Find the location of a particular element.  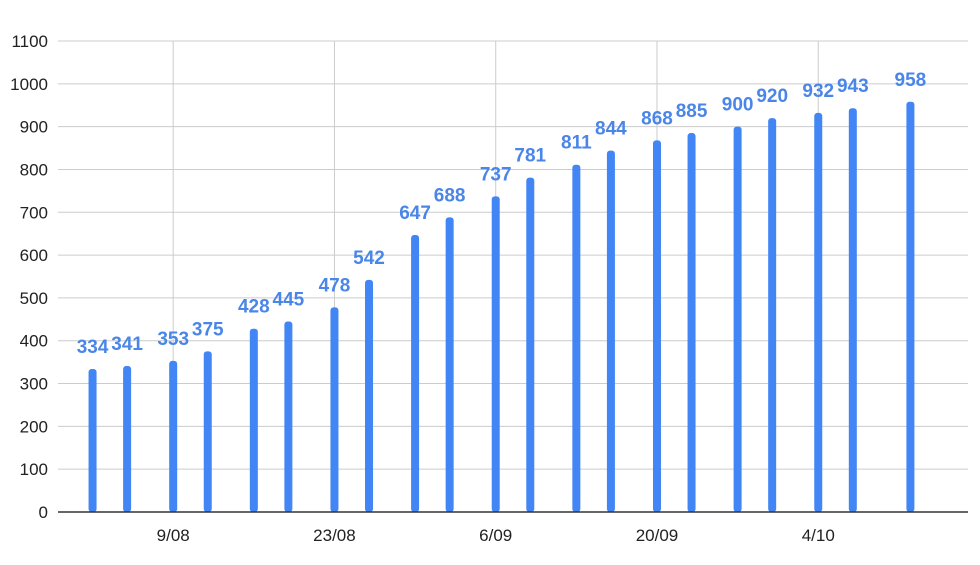

y-tick-label: 100 is located at coordinates (34, 469).